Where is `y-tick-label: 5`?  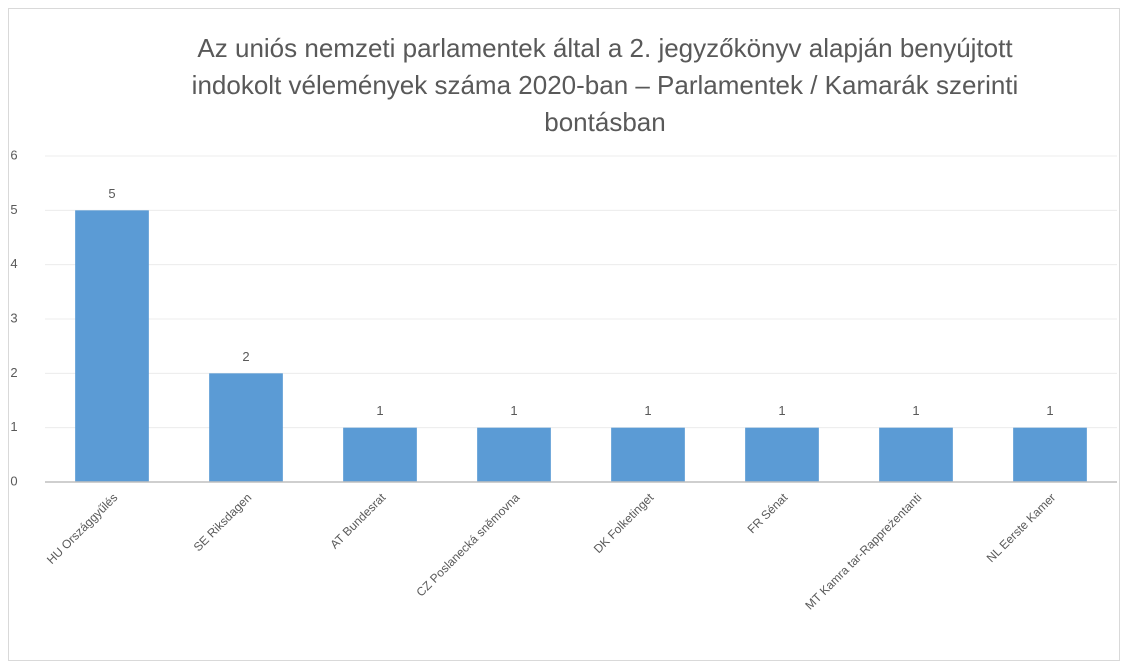 y-tick-label: 5 is located at coordinates (13, 209).